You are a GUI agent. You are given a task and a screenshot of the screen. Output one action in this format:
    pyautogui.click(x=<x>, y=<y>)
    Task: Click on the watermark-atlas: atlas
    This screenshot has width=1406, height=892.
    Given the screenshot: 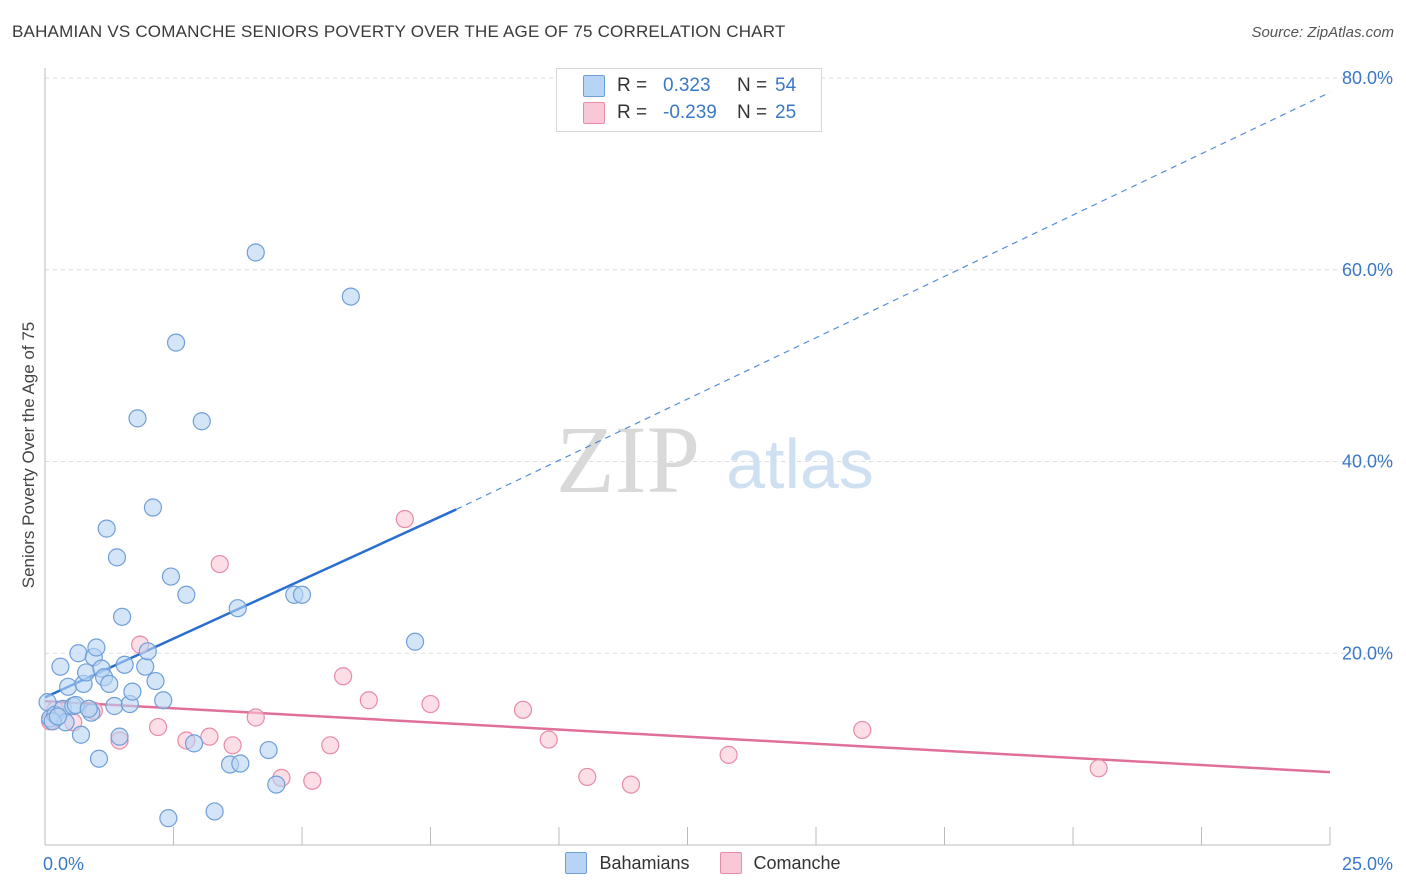 What is the action you would take?
    pyautogui.click(x=800, y=464)
    